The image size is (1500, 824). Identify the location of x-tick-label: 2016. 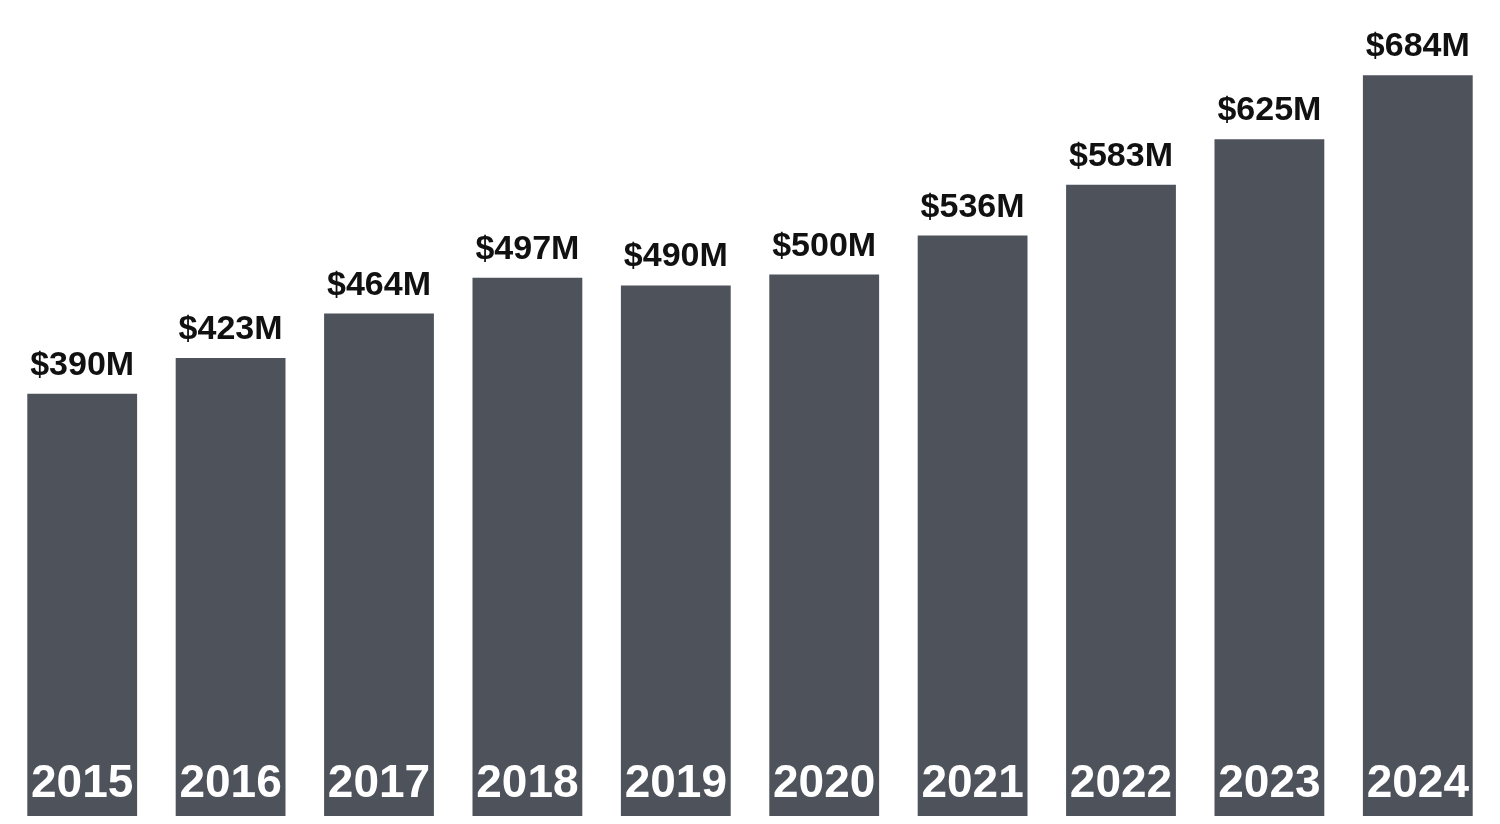
(230, 781).